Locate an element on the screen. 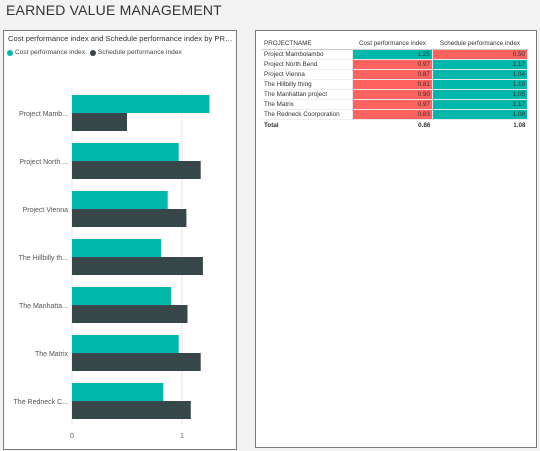  cell-projectname: The Hillbilly thing is located at coordinates (307, 84).